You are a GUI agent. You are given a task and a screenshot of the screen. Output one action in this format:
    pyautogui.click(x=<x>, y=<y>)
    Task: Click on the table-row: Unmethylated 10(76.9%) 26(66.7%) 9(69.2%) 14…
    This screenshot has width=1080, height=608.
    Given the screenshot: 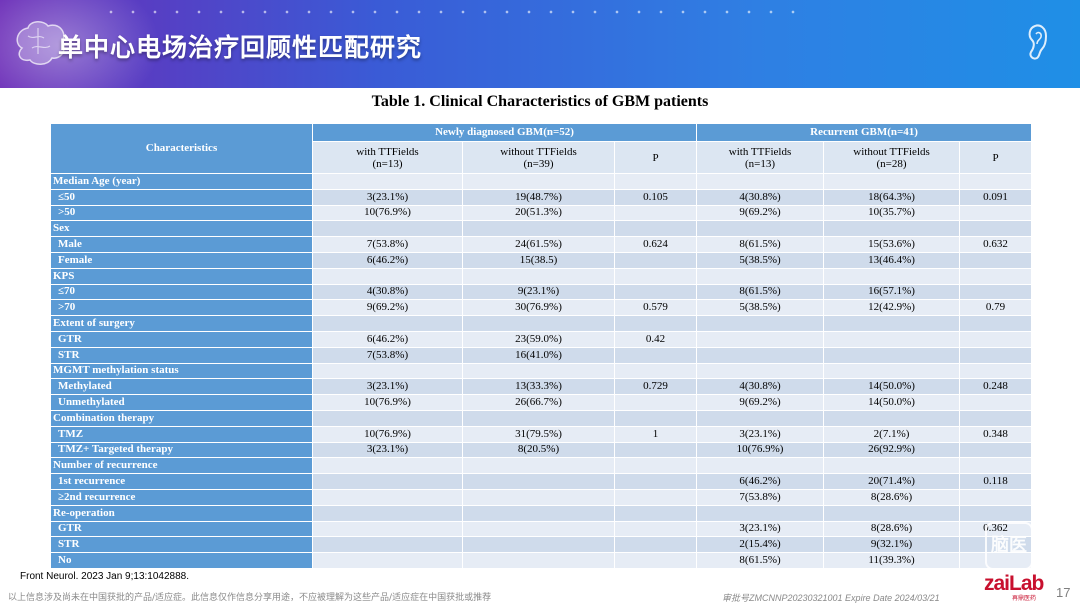 What is the action you would take?
    pyautogui.click(x=541, y=402)
    